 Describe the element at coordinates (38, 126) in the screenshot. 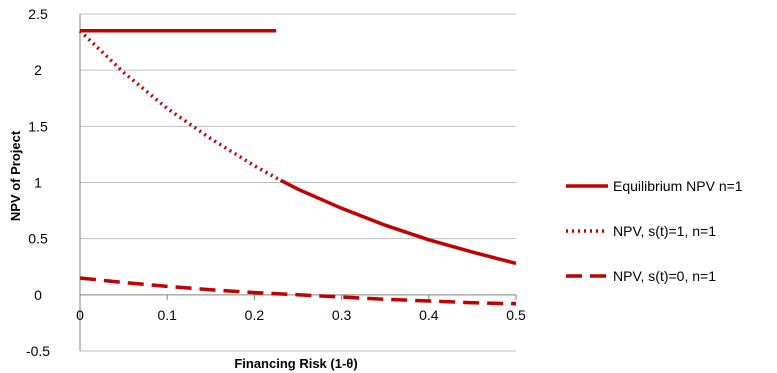

I see `y-tick-label: 1.5` at that location.